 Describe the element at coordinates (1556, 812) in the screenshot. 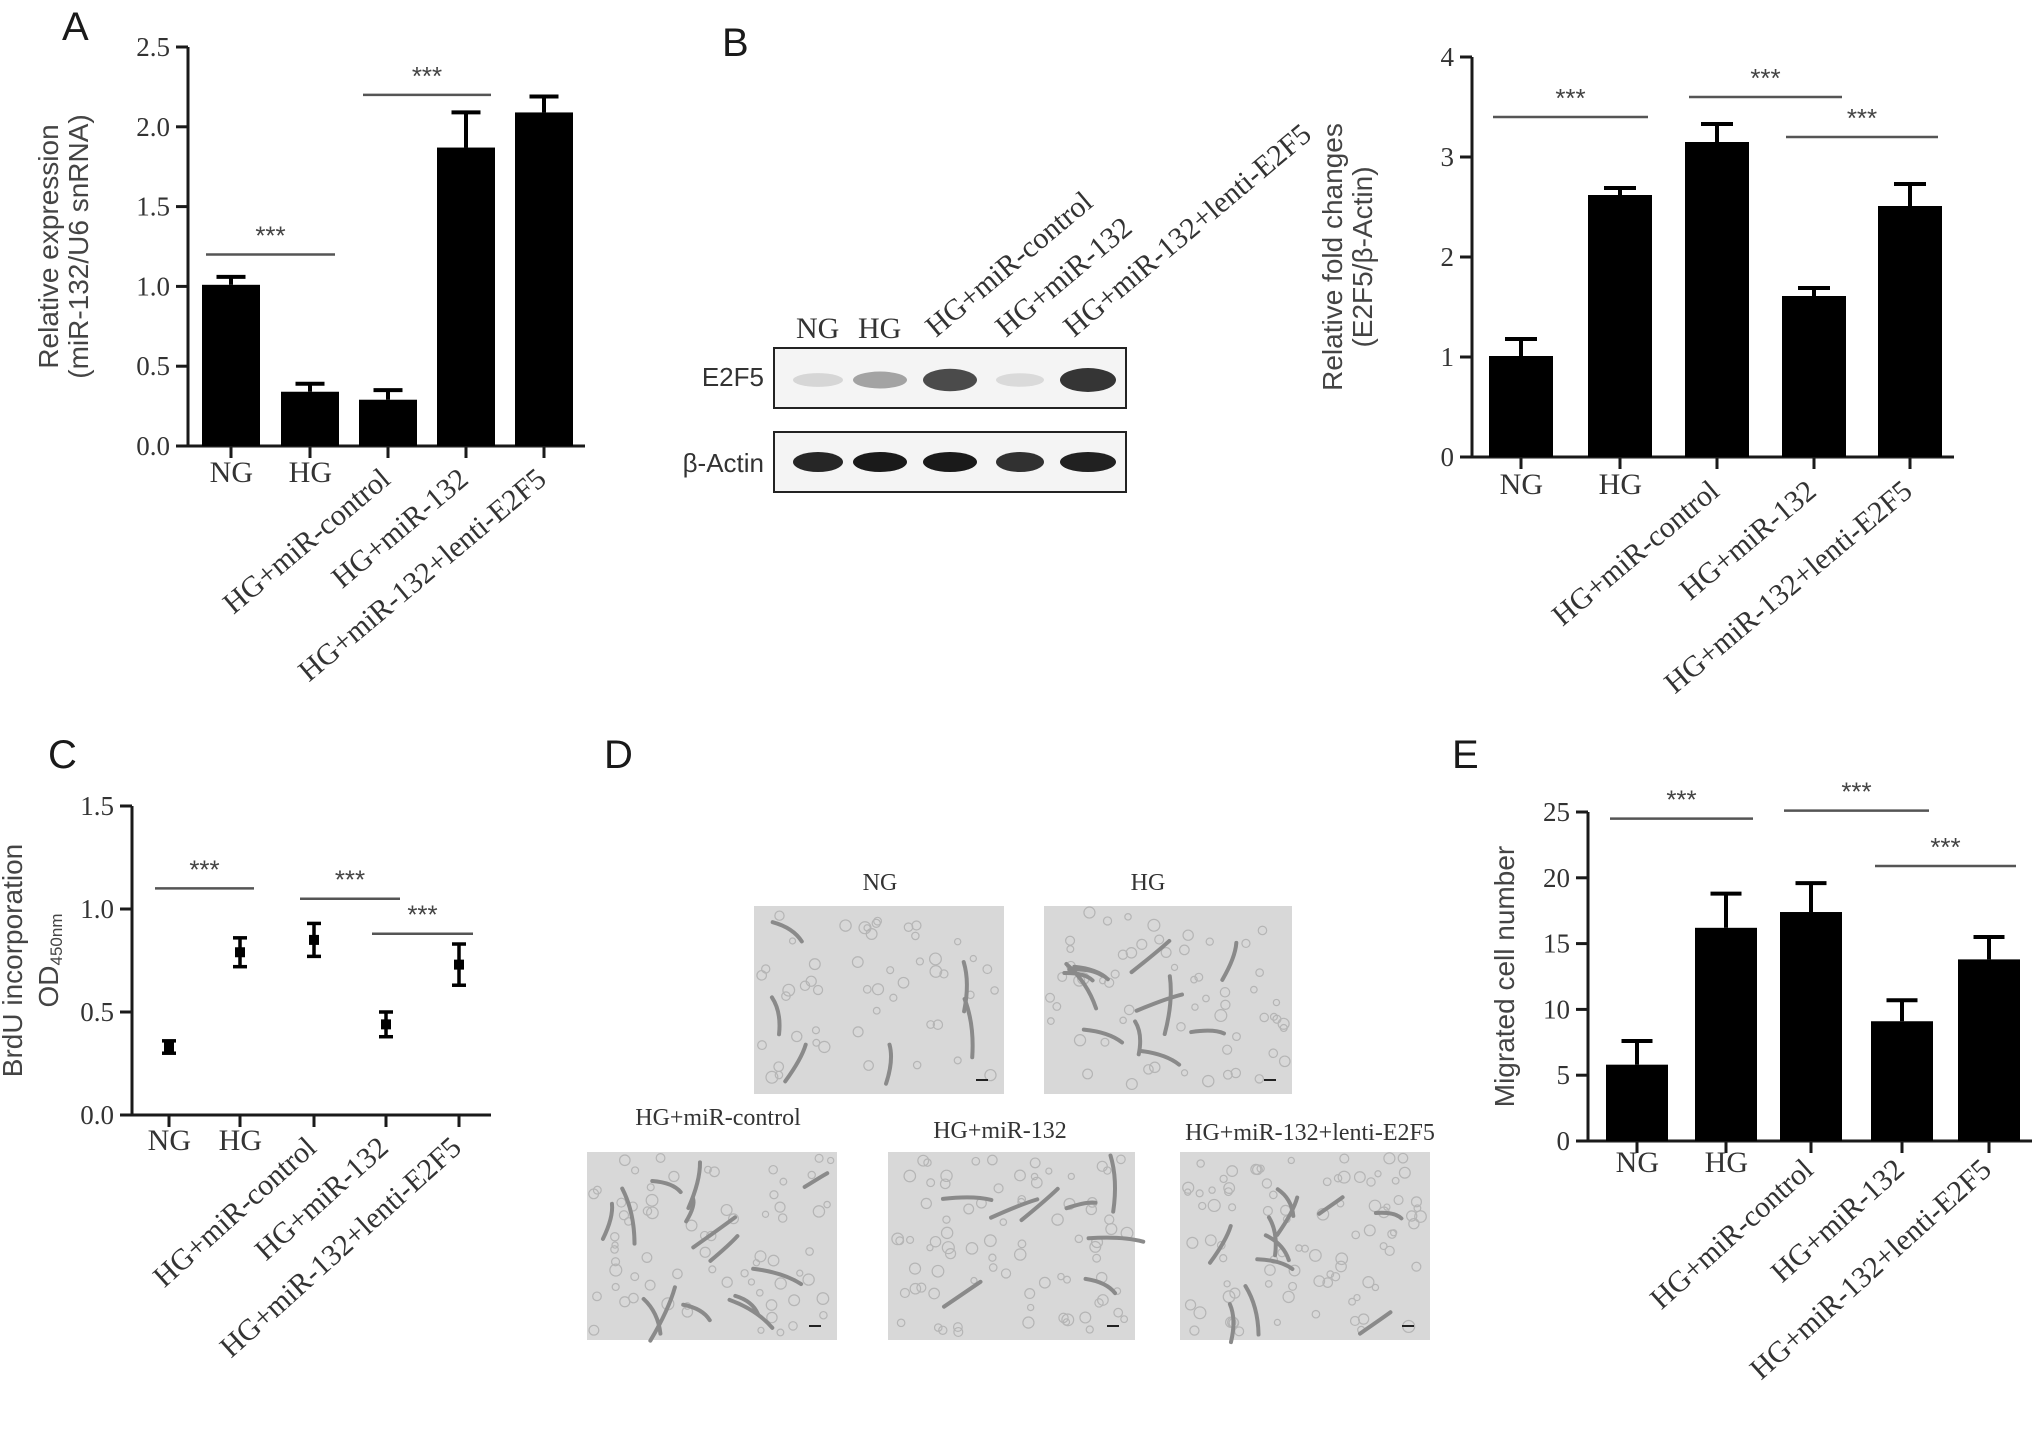

I see `y-tick-label: 25` at that location.